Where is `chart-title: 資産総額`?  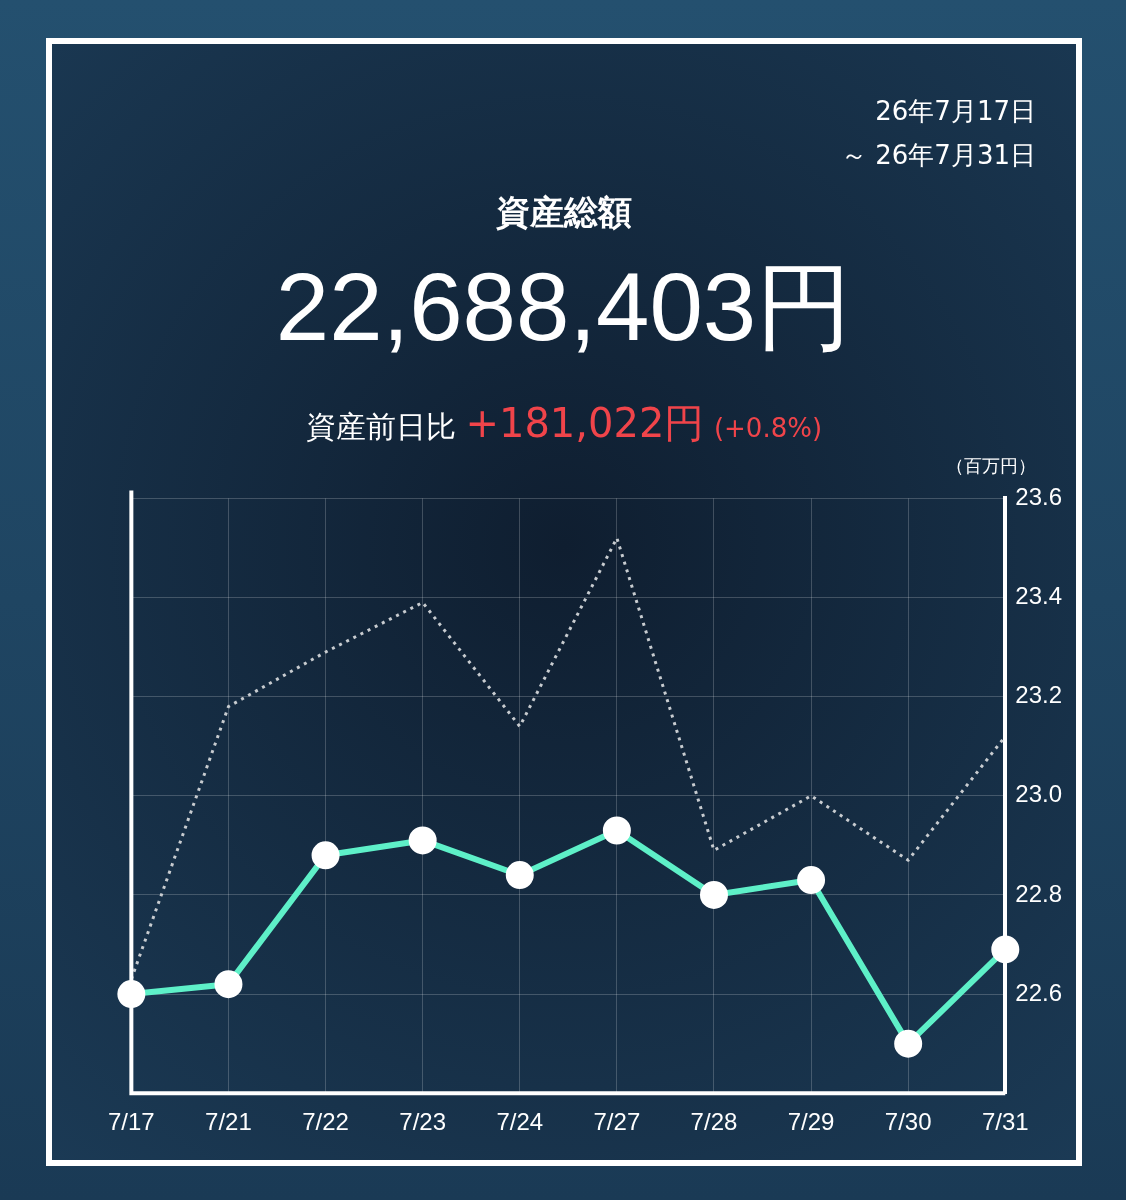
chart-title: 資産総額 is located at coordinates (564, 212).